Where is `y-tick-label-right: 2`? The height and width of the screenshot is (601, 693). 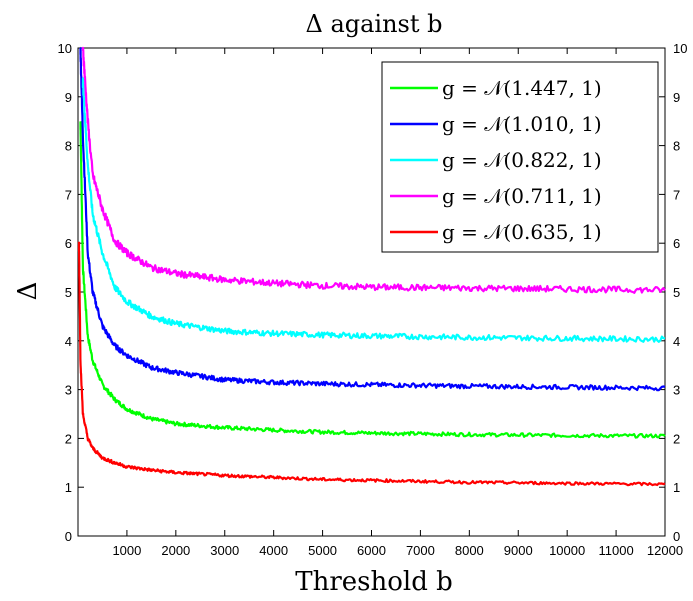
y-tick-label-right: 2 is located at coordinates (676, 438).